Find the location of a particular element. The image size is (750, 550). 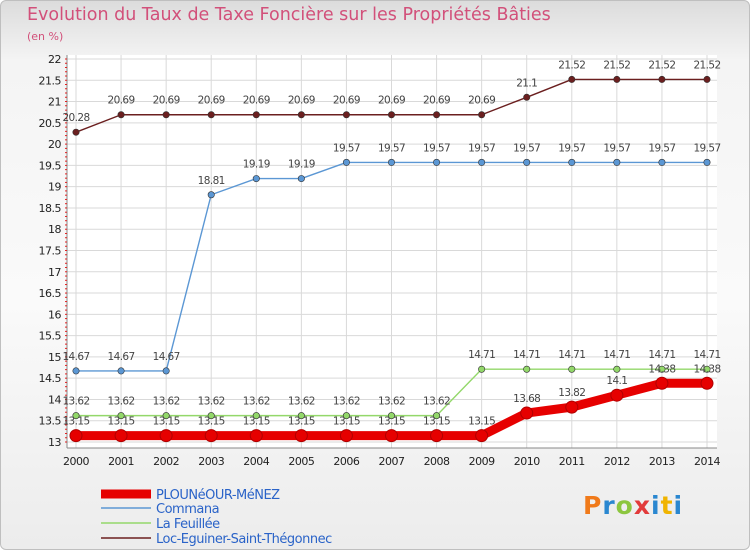

legend-label: Commana is located at coordinates (187, 509).